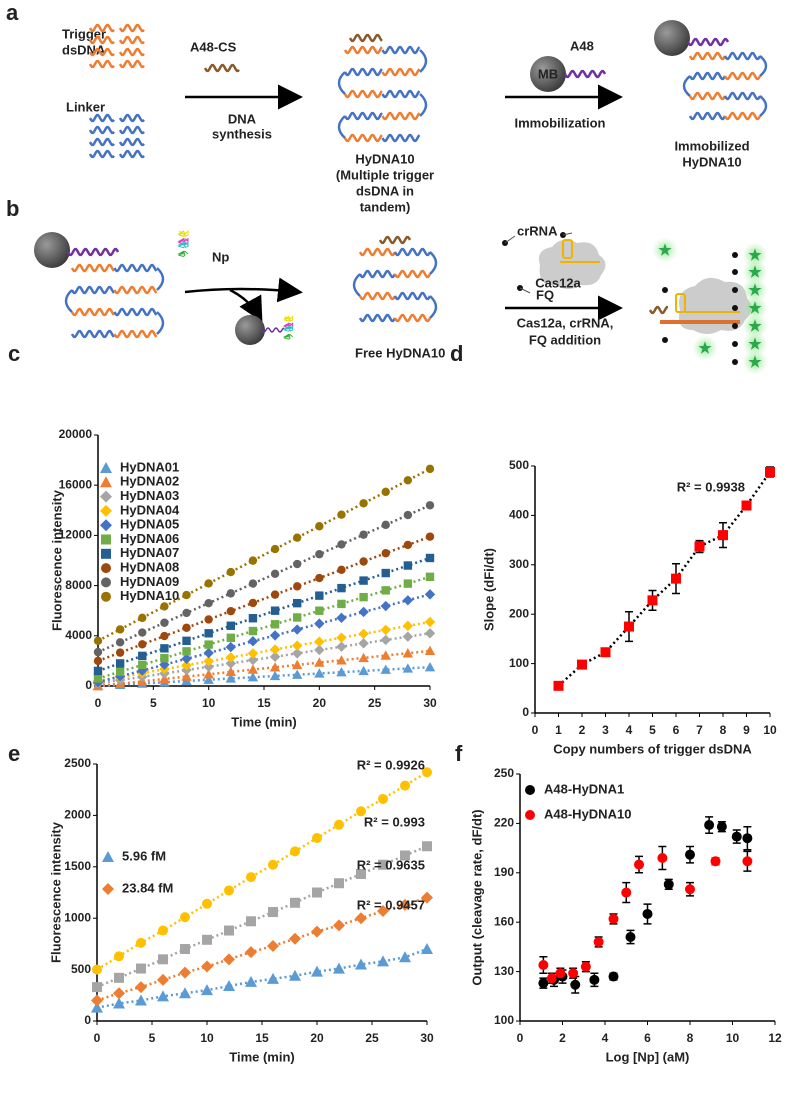 This screenshot has height=1102, width=787. Describe the element at coordinates (85, 106) in the screenshot. I see `label: Linker` at that location.